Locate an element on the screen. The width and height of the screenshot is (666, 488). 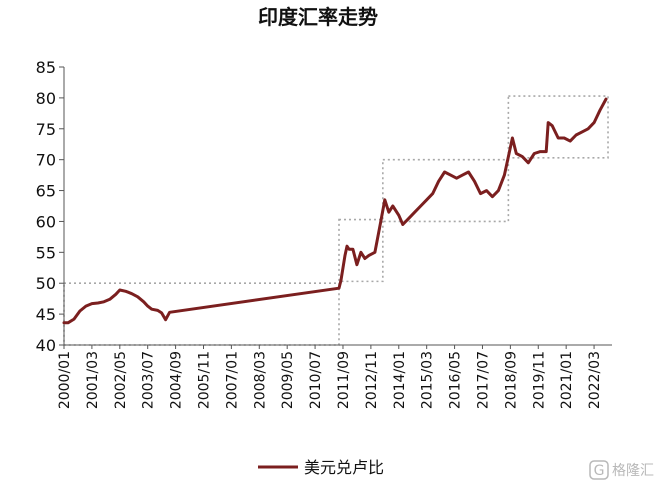
x-tick-label: 2007/01 is located at coordinates (232, 380).